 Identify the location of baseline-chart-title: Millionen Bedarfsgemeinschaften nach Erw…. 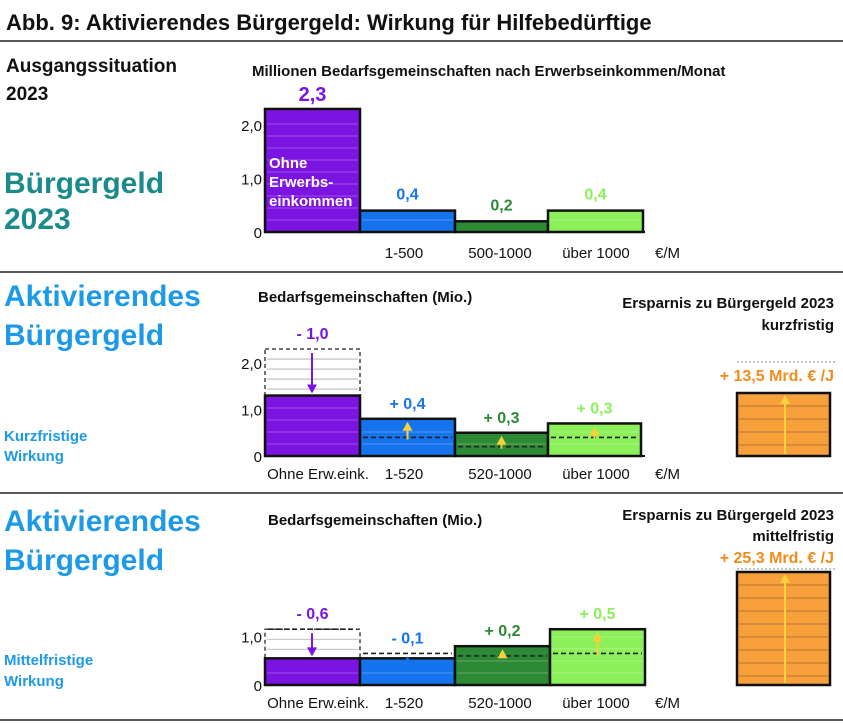
(488, 71).